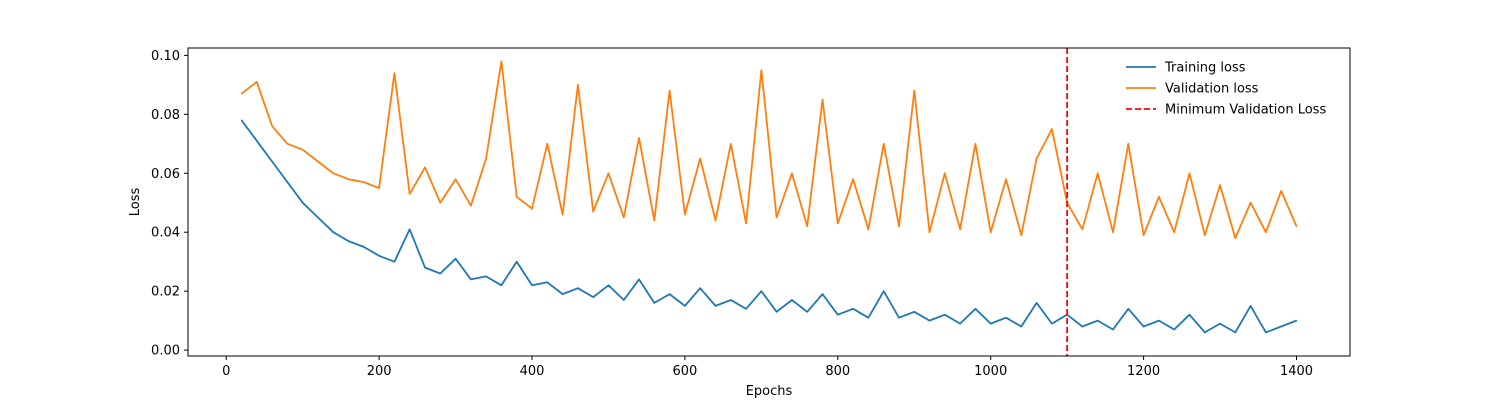 The image size is (1500, 400). What do you see at coordinates (1143, 371) in the screenshot?
I see `x-tick-label: 1200` at bounding box center [1143, 371].